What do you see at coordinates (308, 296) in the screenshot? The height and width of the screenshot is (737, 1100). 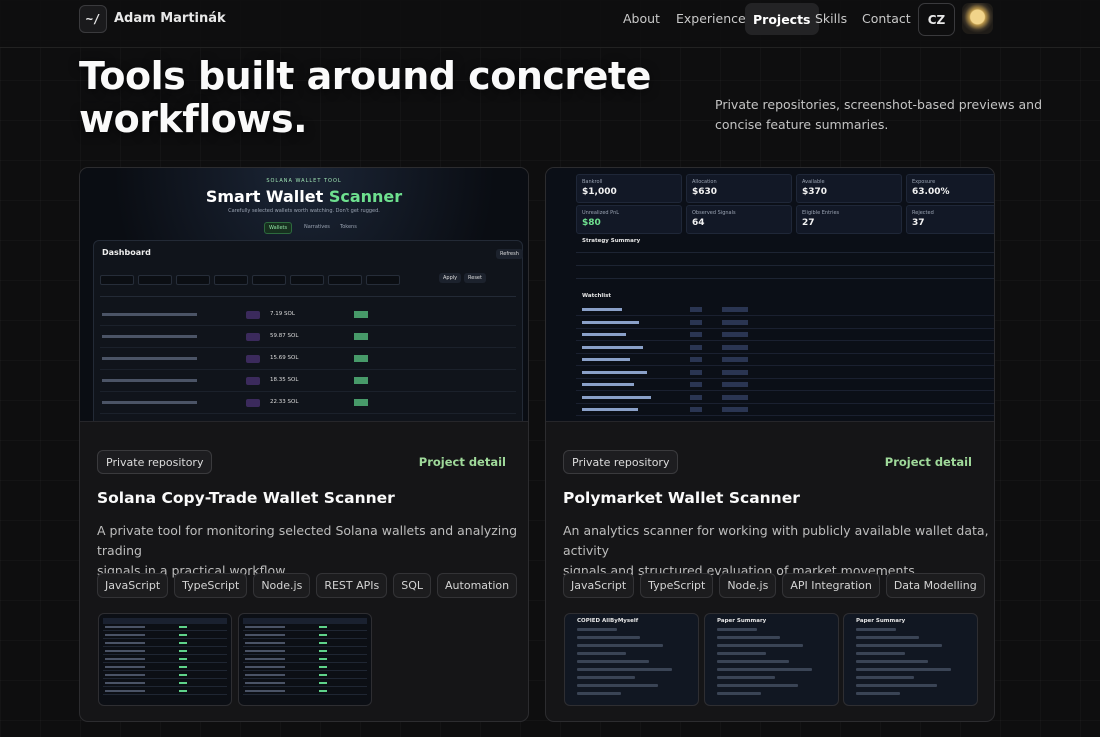 I see `table-header` at bounding box center [308, 296].